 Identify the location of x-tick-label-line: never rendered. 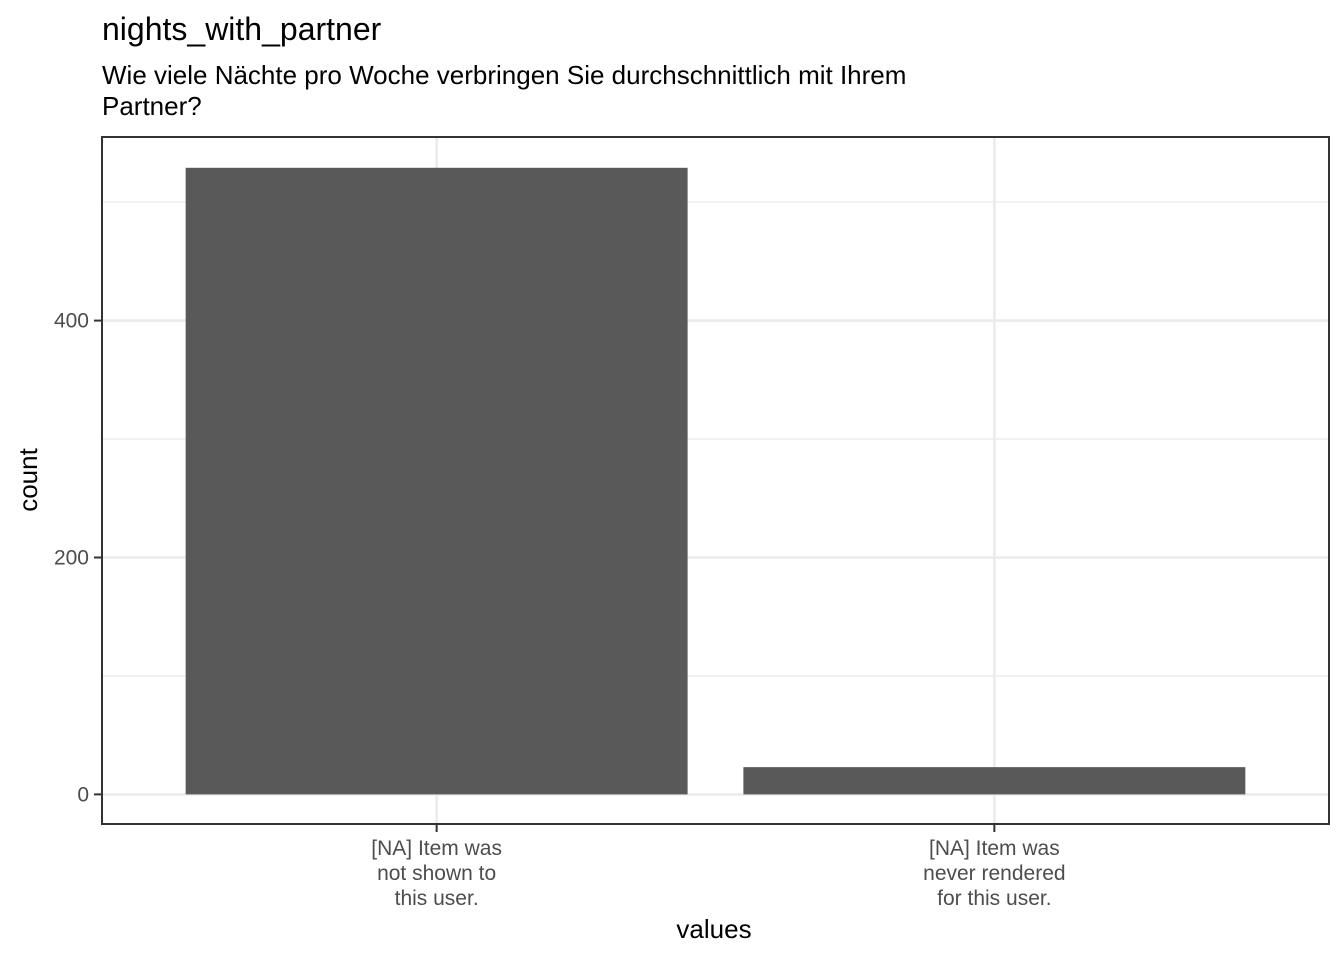
(994, 873).